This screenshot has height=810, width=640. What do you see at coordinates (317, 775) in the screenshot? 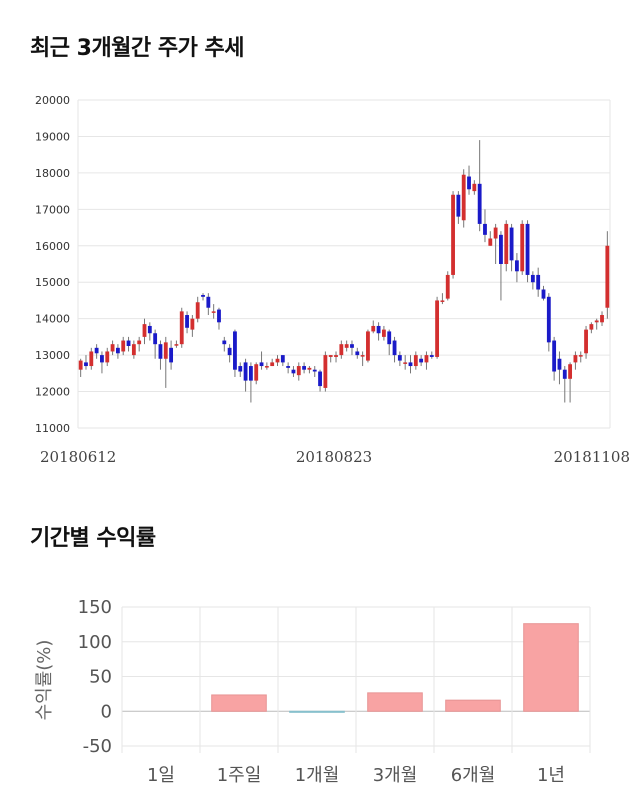
I see `bar-x-tick-label: 1개월` at bounding box center [317, 775].